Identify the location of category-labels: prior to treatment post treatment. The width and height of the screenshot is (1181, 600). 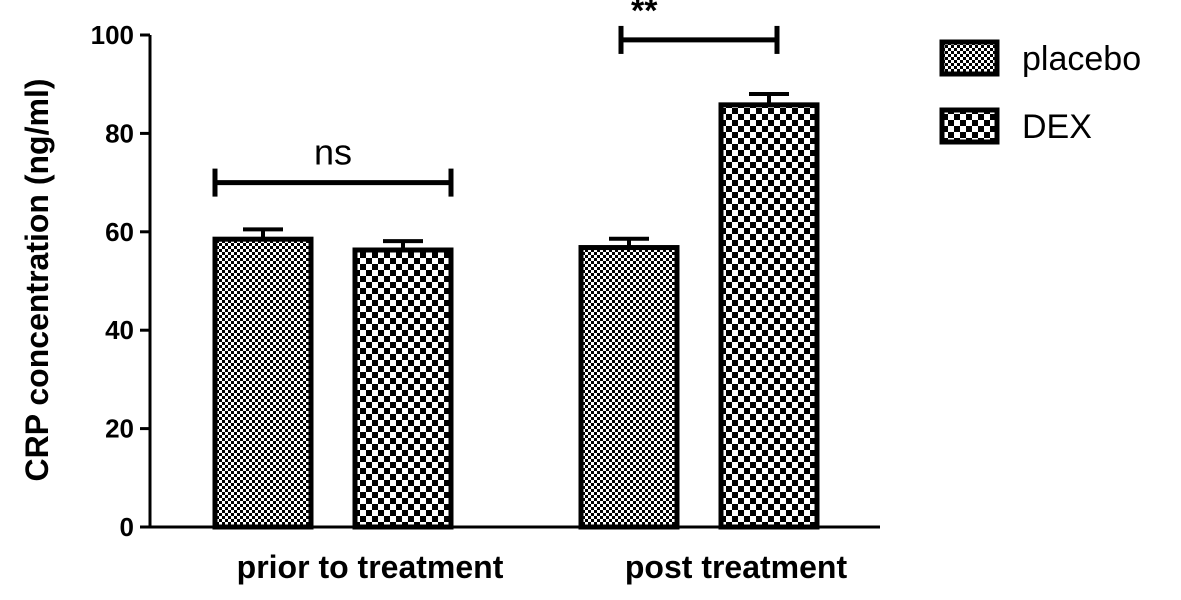
(542, 567).